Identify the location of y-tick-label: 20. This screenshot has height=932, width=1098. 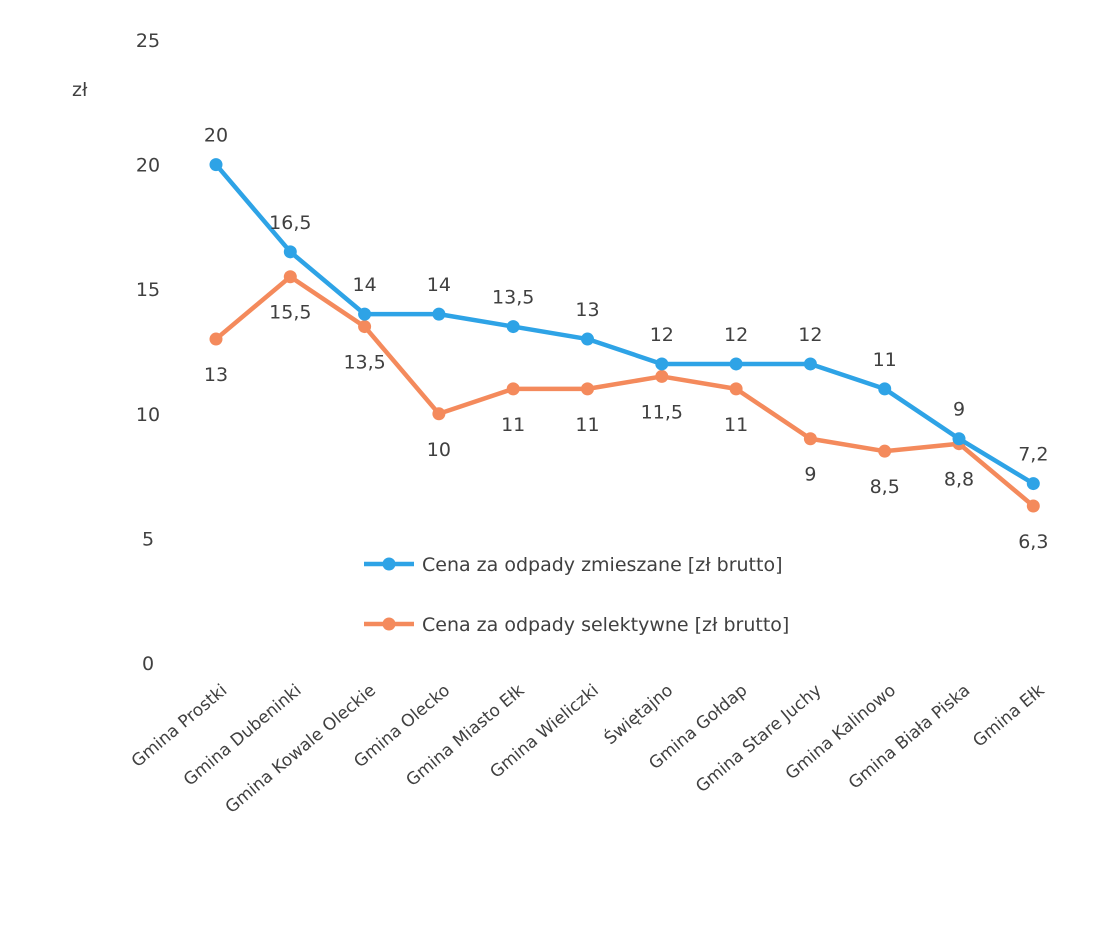
(148, 166).